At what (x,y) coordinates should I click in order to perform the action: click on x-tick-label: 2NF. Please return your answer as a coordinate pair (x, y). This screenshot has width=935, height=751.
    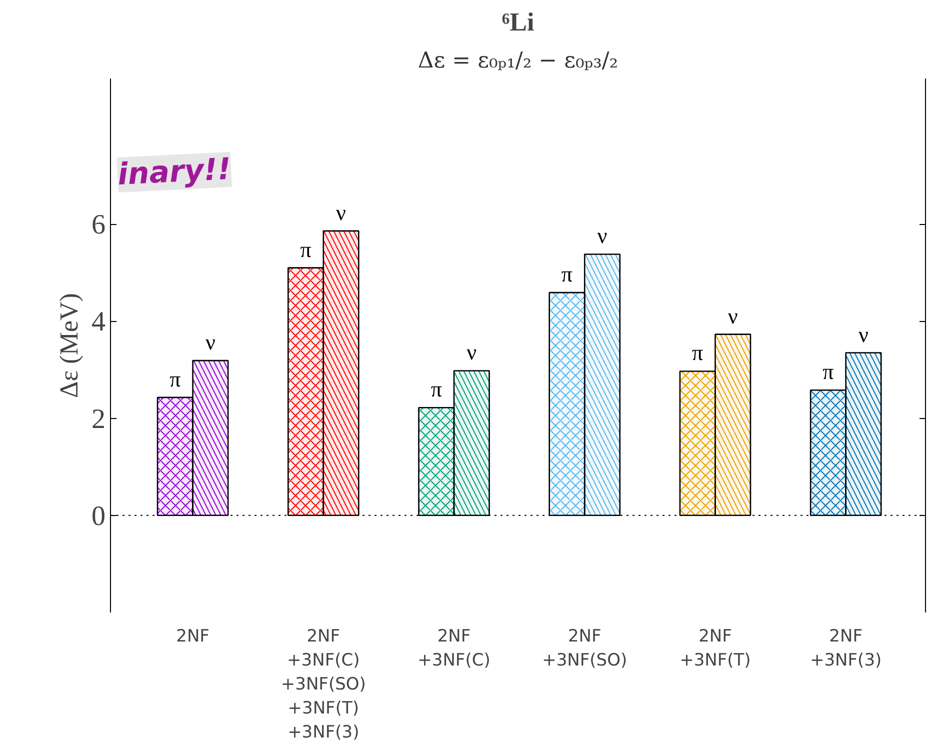
    Looking at the image, I should click on (193, 636).